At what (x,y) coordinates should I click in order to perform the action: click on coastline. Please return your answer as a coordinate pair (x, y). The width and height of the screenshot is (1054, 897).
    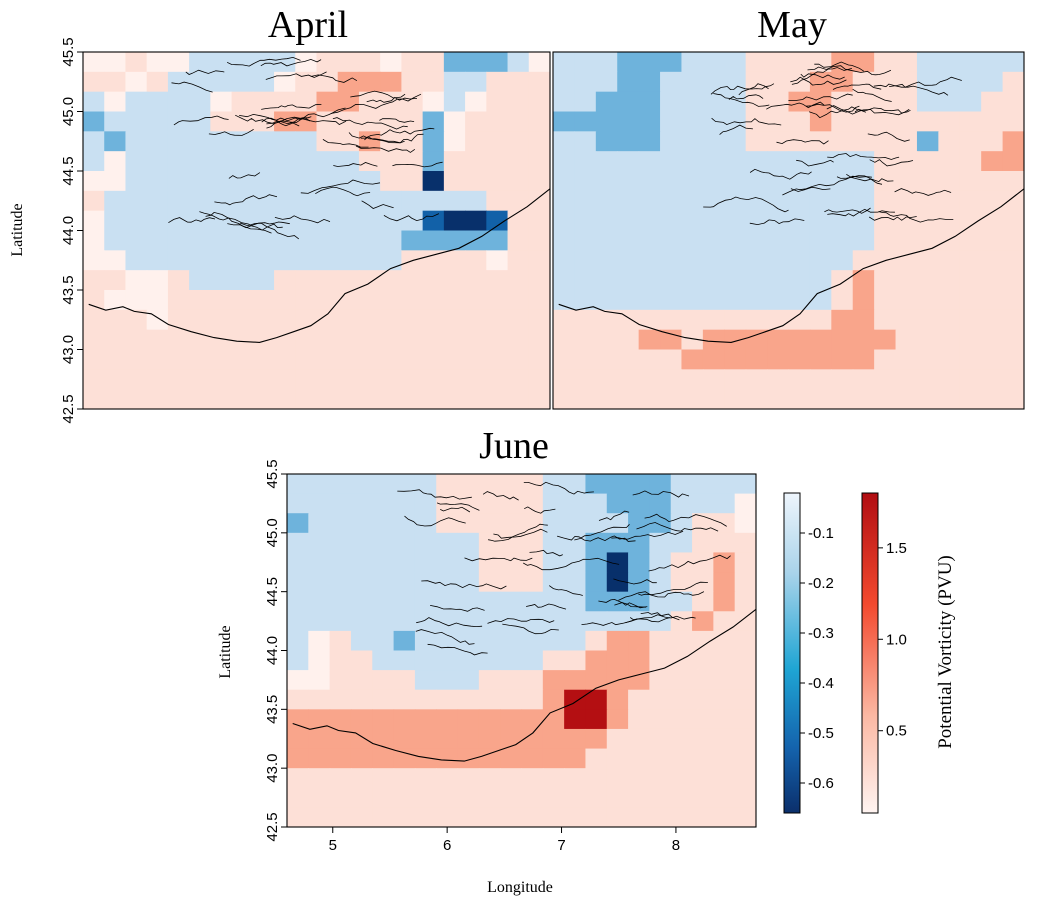
    Looking at the image, I should click on (524, 685).